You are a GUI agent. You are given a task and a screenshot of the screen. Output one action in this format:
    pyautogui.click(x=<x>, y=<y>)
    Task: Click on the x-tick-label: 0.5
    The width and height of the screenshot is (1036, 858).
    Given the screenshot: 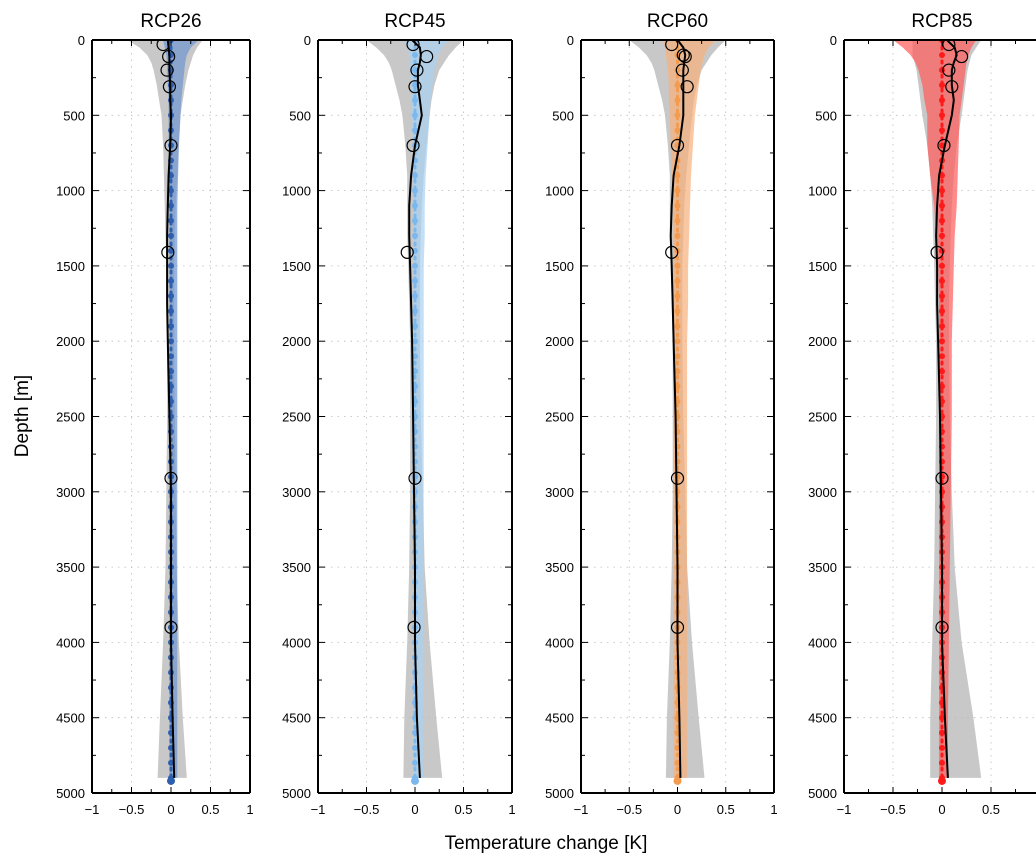 What is the action you would take?
    pyautogui.click(x=210, y=809)
    